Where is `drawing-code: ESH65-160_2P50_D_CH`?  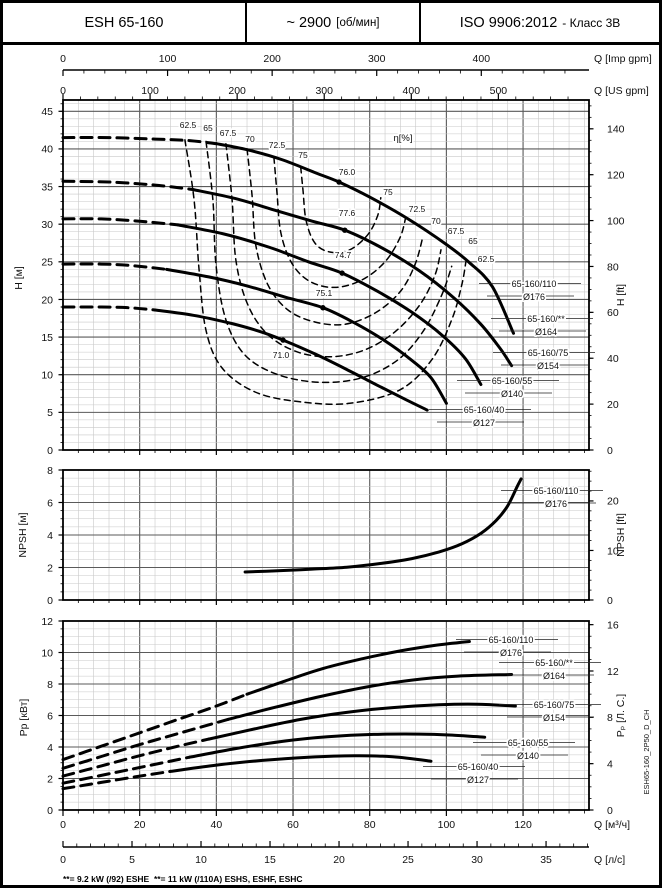 drawing-code: ESH65-160_2P50_D_CH is located at coordinates (646, 751).